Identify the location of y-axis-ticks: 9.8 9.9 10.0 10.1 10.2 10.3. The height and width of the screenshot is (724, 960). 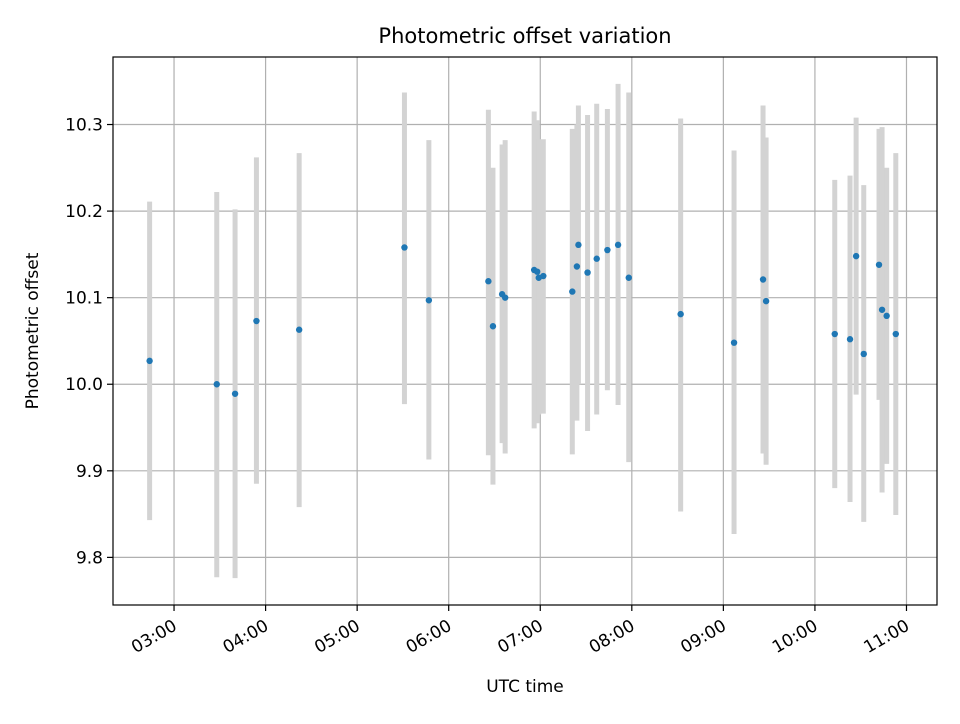
(89, 342).